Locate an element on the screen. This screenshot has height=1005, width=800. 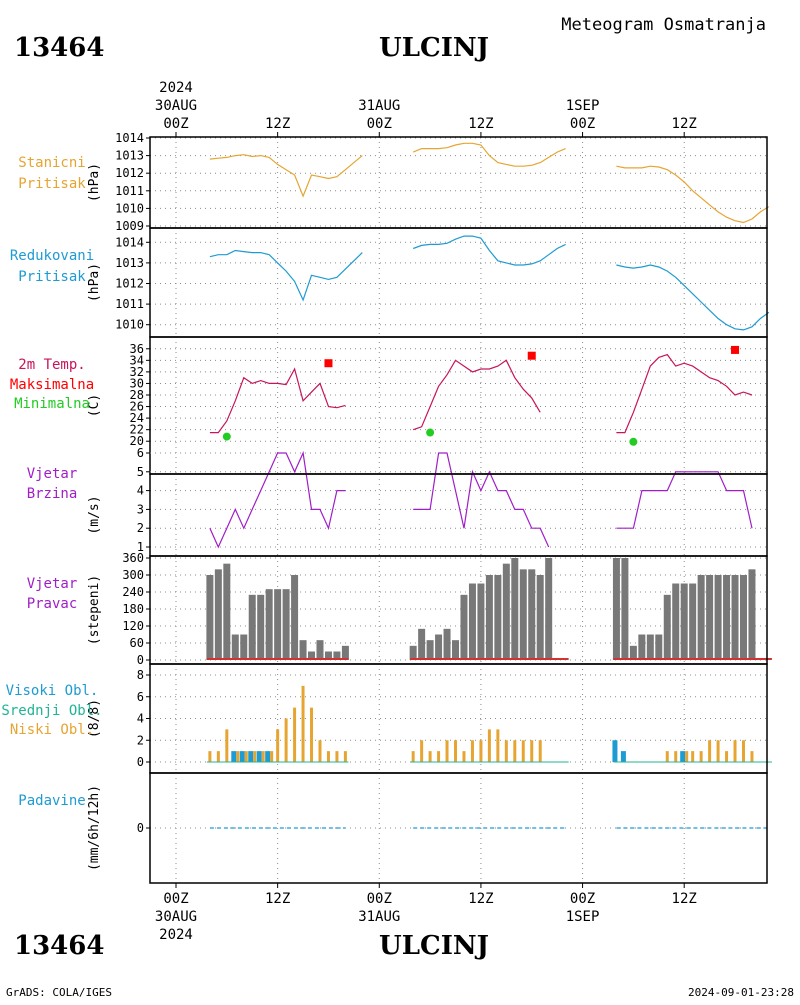
product-title: Meteogram Osmatranja is located at coordinates (663, 25).